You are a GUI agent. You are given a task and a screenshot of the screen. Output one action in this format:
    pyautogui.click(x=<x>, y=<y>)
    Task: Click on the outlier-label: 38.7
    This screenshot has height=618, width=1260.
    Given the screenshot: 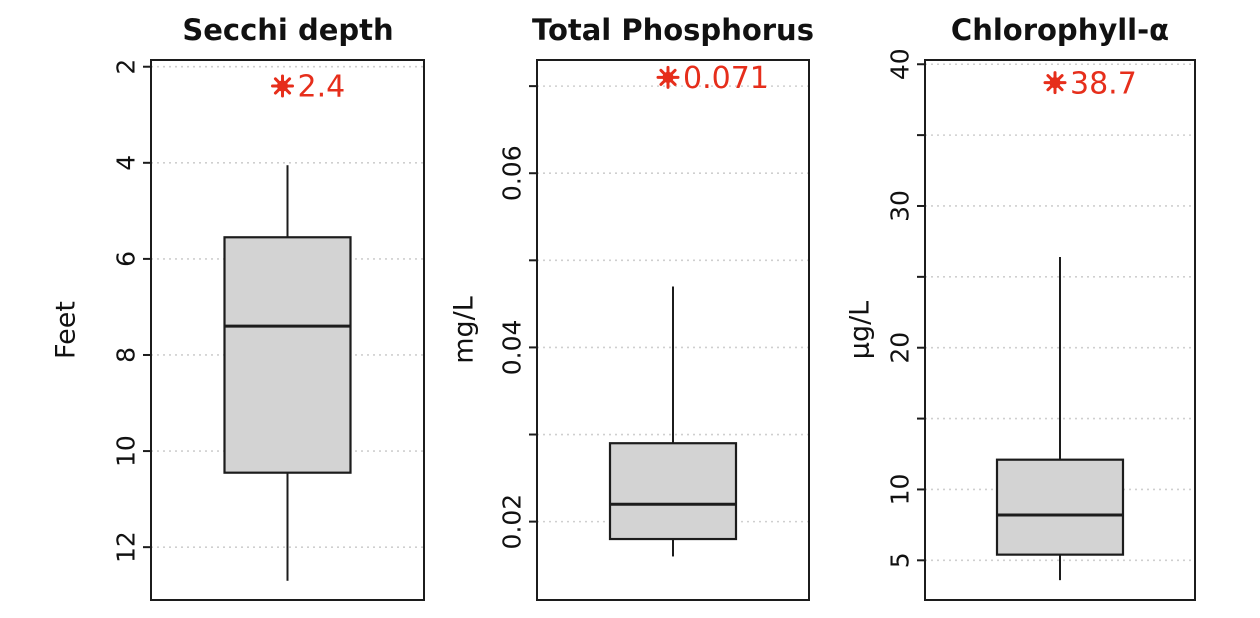 What is the action you would take?
    pyautogui.click(x=1103, y=83)
    